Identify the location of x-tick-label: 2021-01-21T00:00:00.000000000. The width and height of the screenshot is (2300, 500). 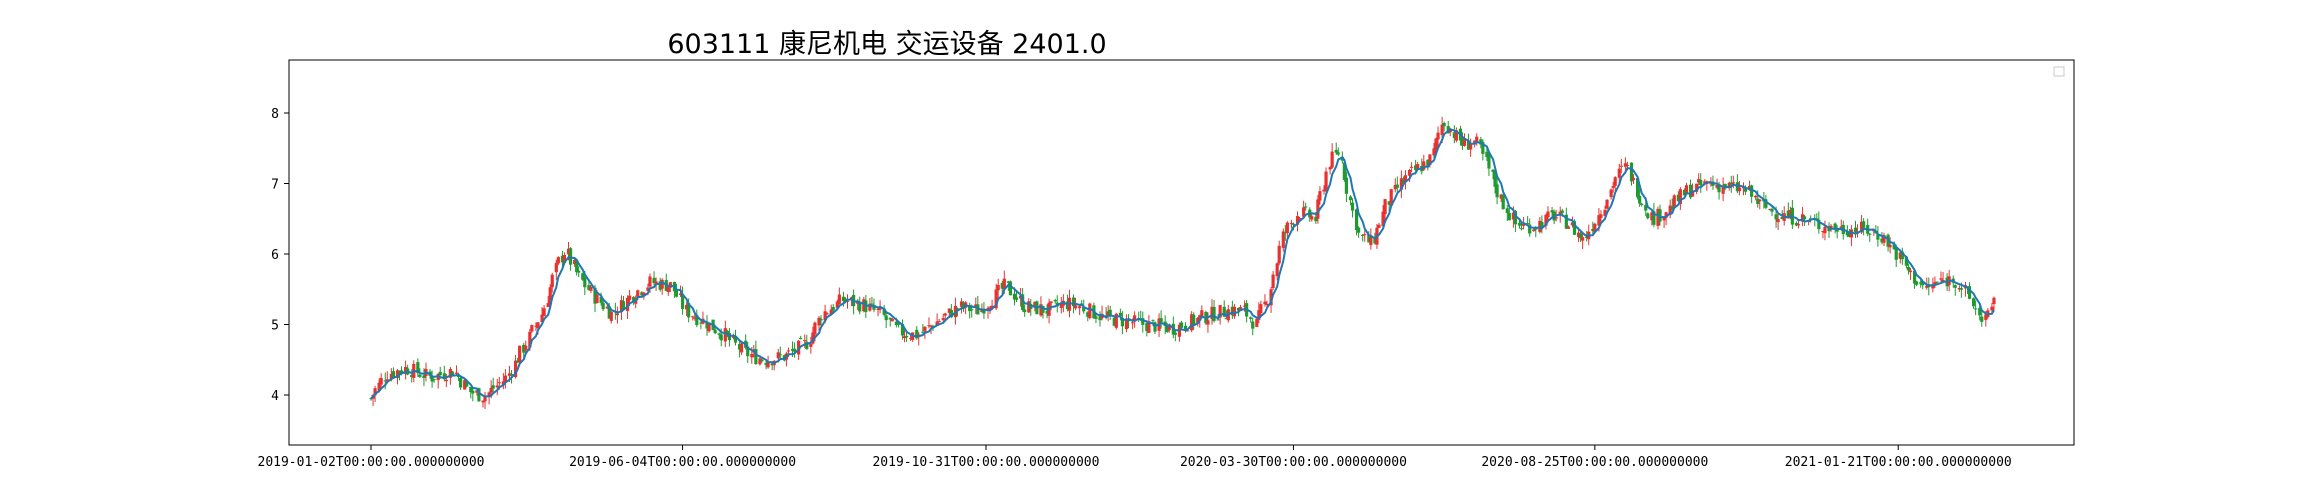
(1898, 462).